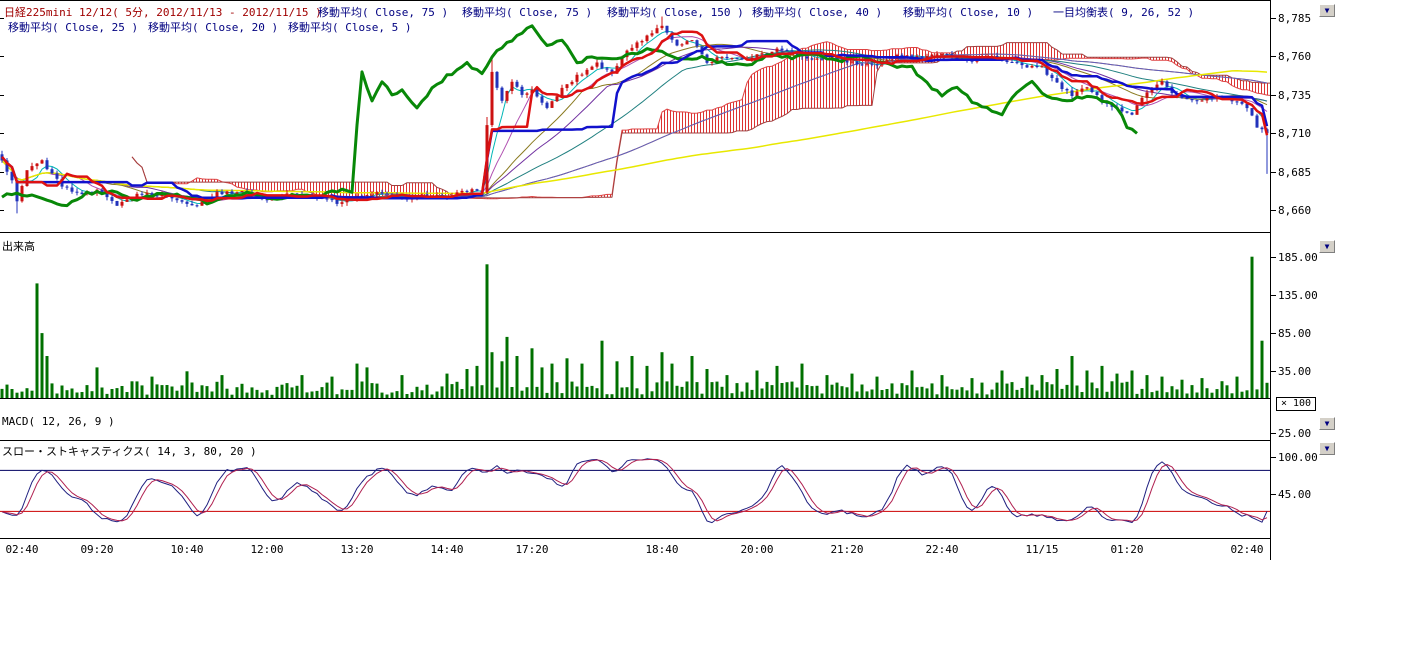 The image size is (1416, 654). I want to click on axis-label: 8,660, so click(1295, 210).